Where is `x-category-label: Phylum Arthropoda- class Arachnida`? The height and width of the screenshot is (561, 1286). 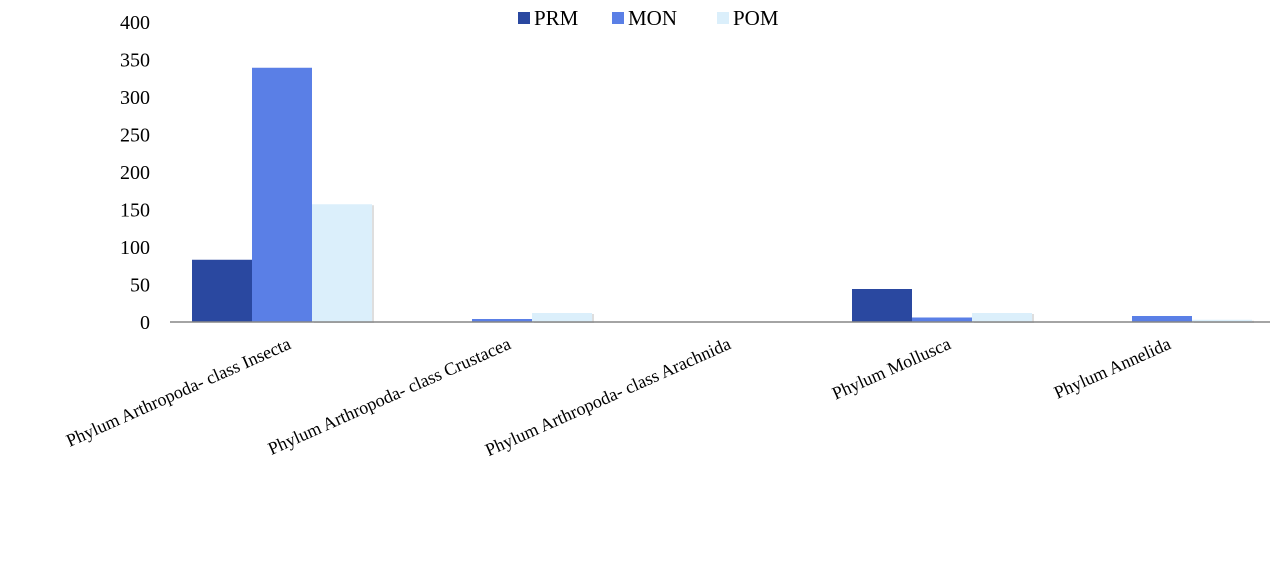 x-category-label: Phylum Arthropoda- class Arachnida is located at coordinates (608, 396).